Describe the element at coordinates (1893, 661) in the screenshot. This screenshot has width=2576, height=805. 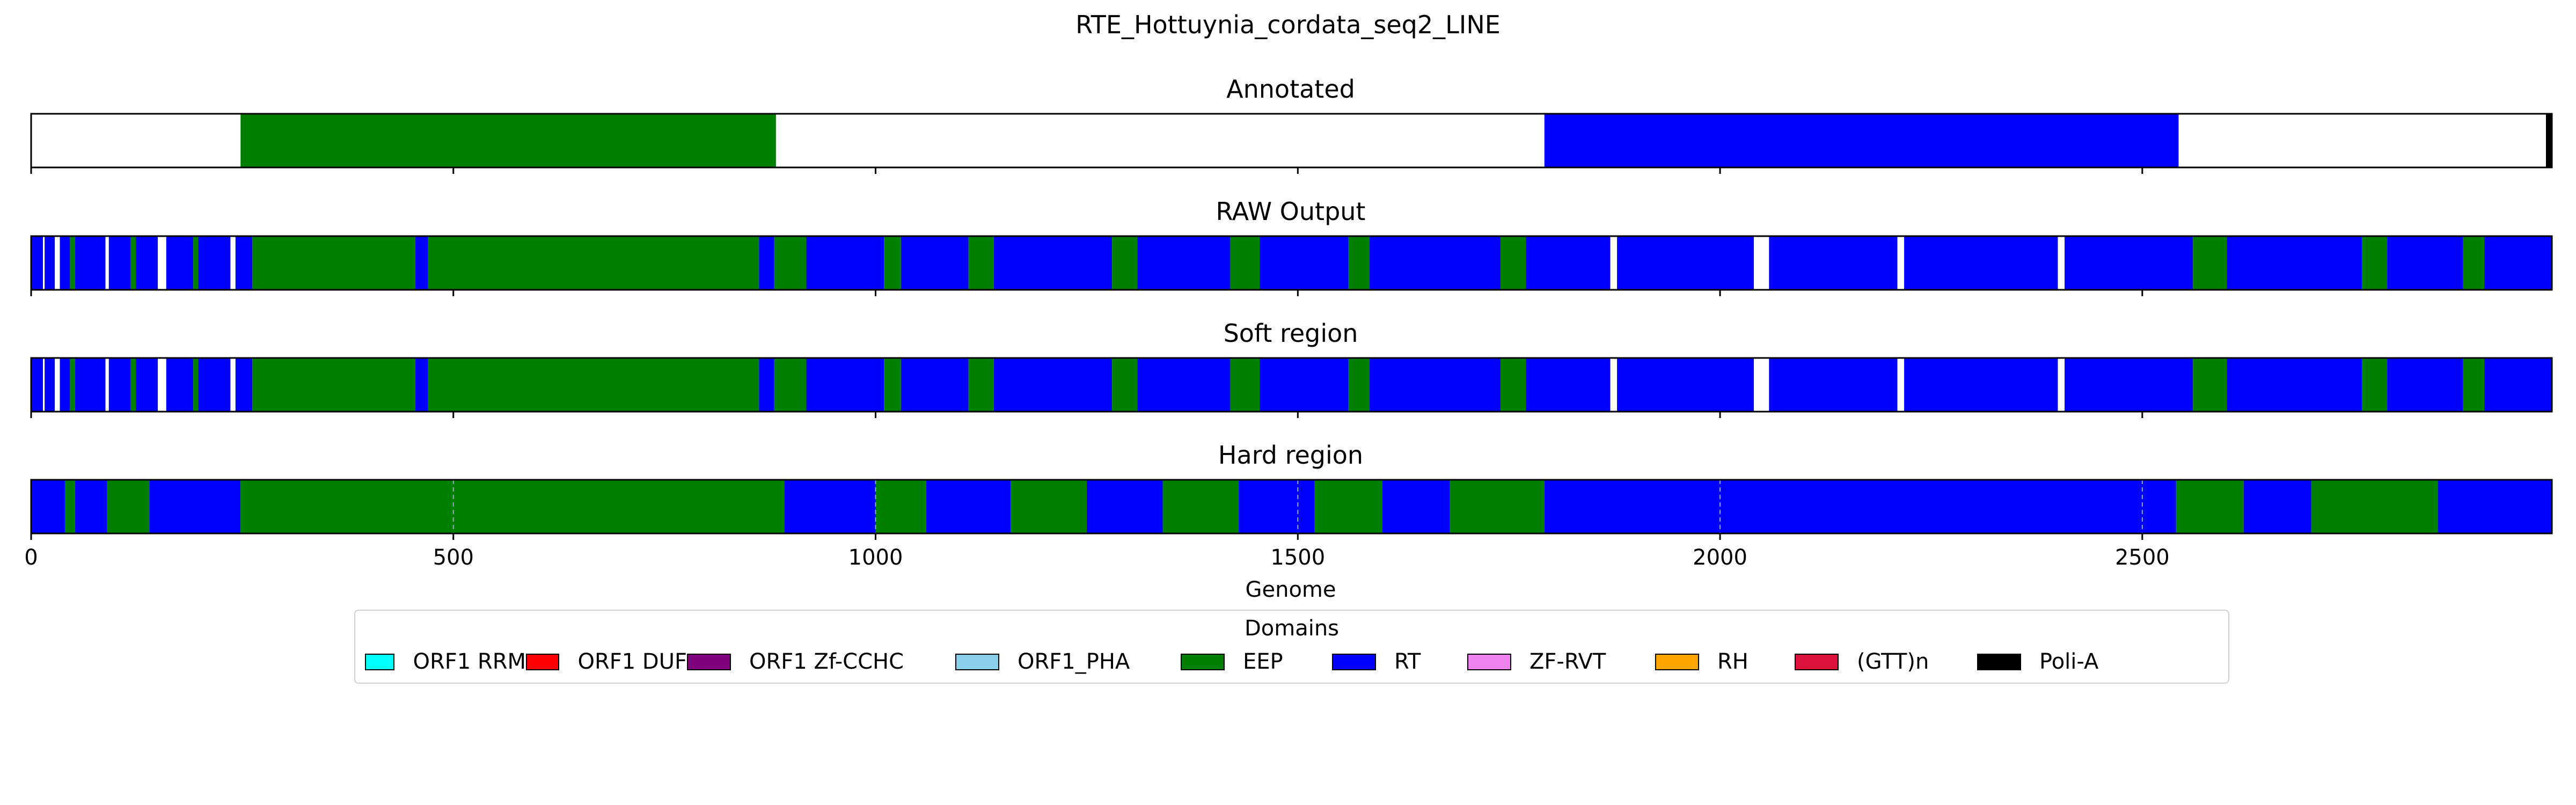
I see `legend-label: (GTT)n` at that location.